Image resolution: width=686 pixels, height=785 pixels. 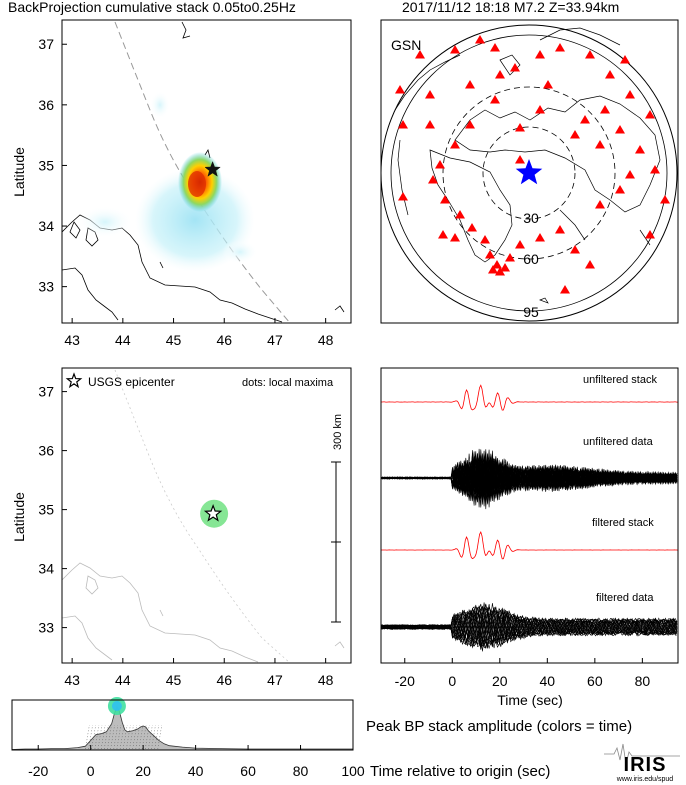 What do you see at coordinates (19, 172) in the screenshot?
I see `y-axis-label: Latitude` at bounding box center [19, 172].